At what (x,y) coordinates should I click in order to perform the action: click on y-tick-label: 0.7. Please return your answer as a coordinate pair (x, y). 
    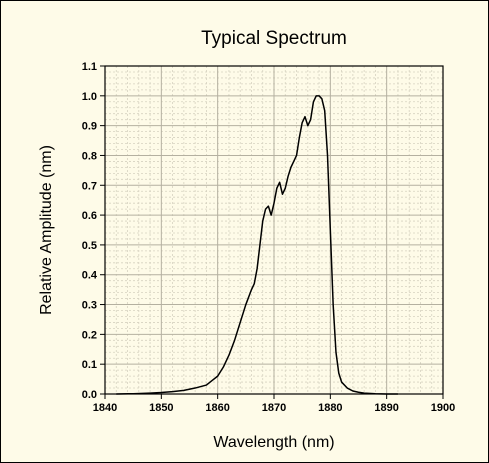
    Looking at the image, I should click on (89, 186).